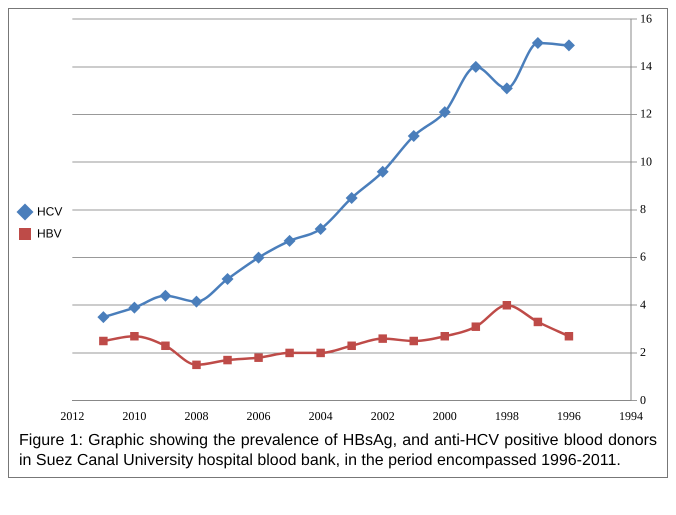 This screenshot has height=515, width=676. Describe the element at coordinates (643, 399) in the screenshot. I see `y-tick-label: 0` at that location.